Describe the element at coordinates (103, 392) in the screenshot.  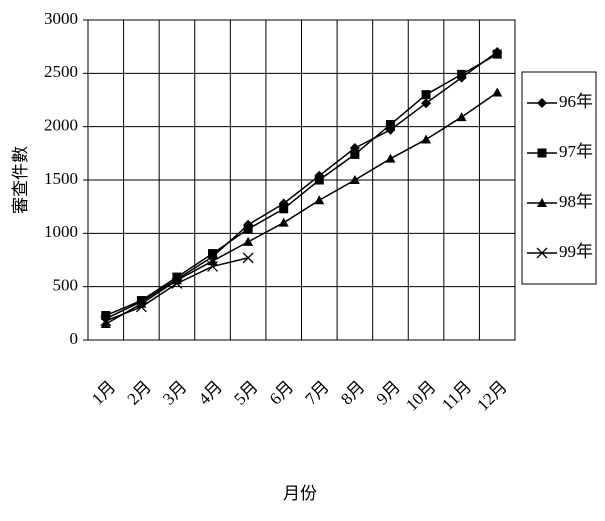
I see `x-tick-label: 1月` at that location.